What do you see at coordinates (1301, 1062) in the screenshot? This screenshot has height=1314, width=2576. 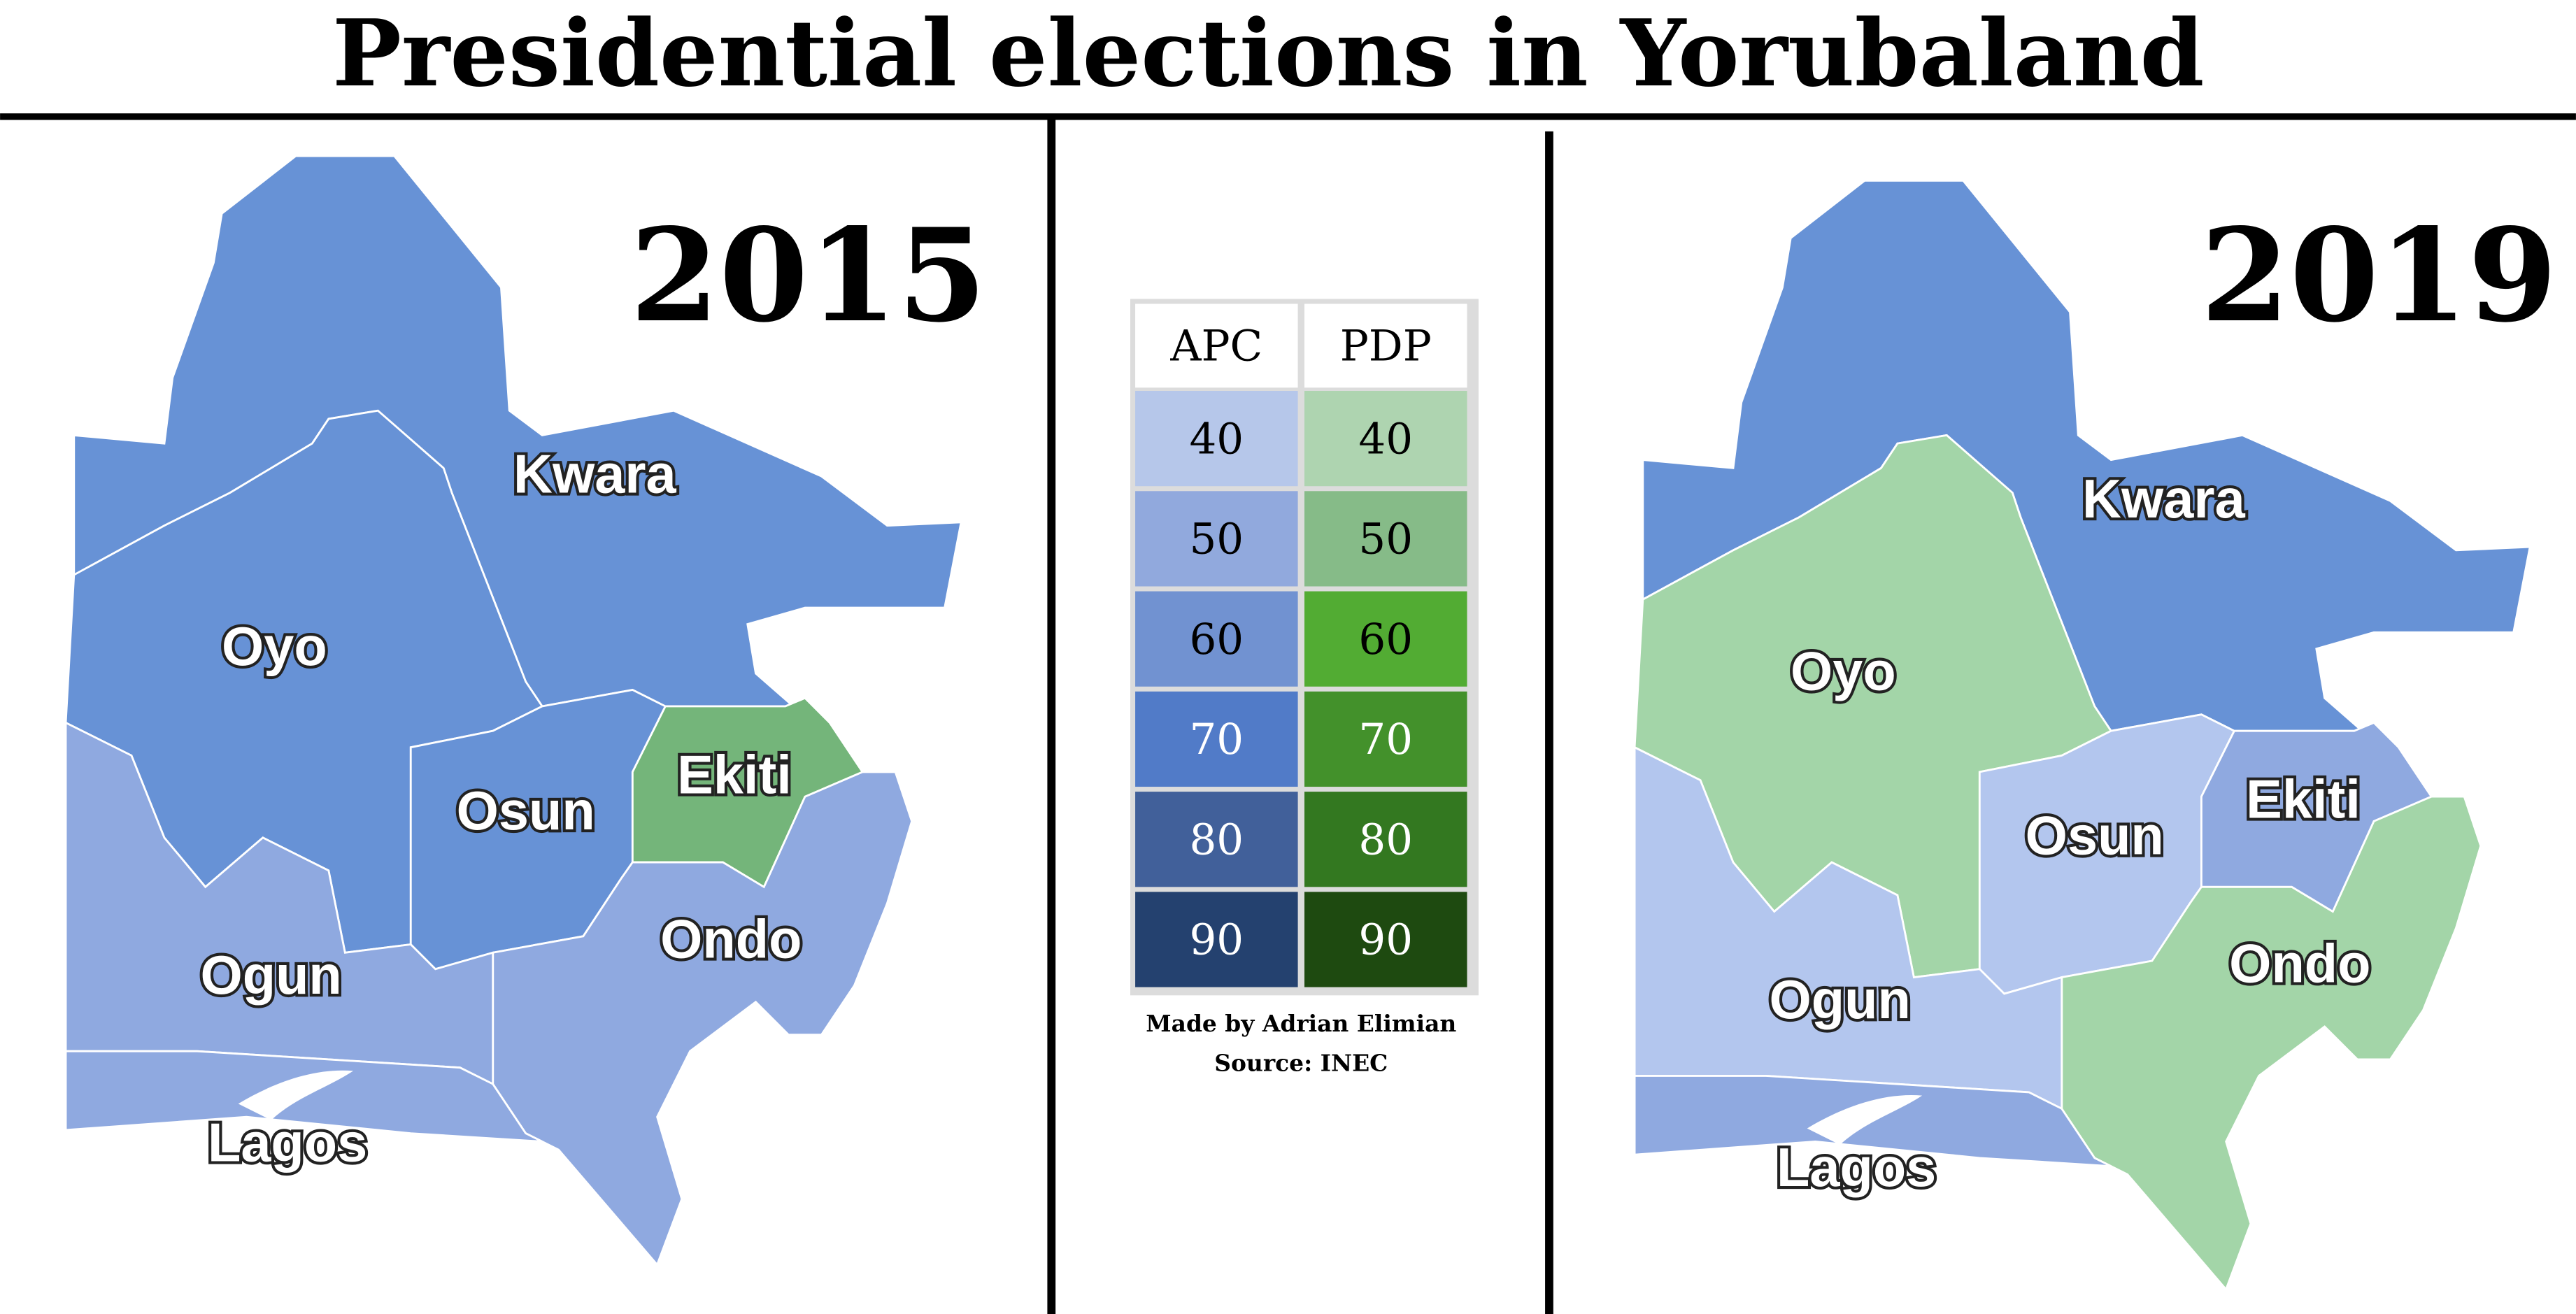 I see `credit-source: Source: INEC` at bounding box center [1301, 1062].